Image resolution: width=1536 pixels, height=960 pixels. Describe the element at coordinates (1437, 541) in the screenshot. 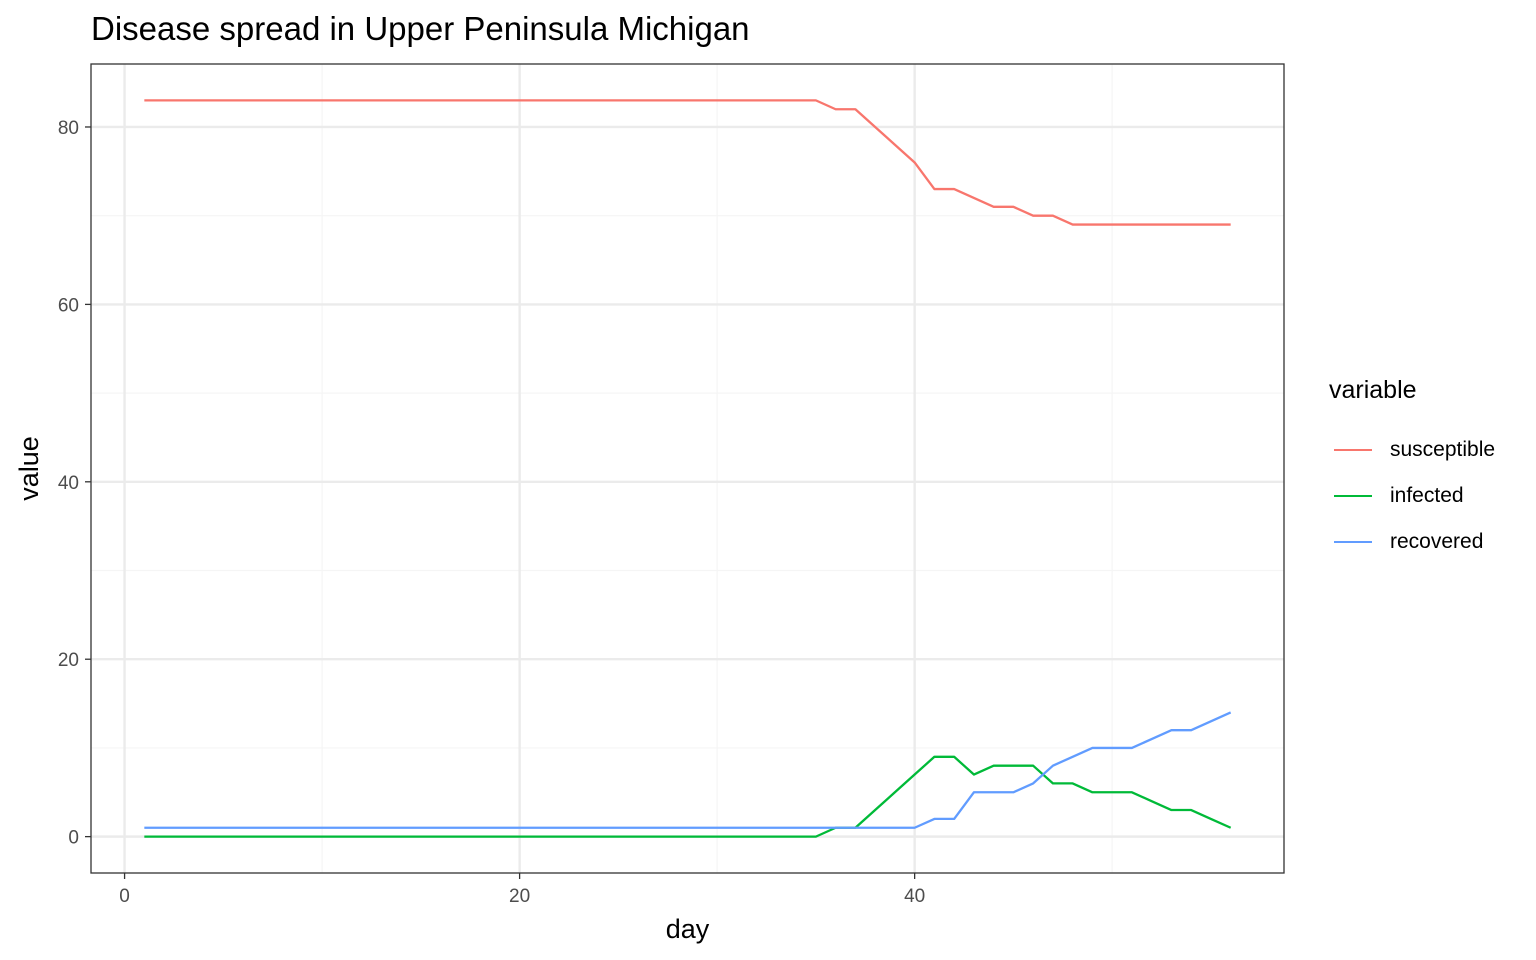

I see `legend-label-recovered: recovered` at that location.